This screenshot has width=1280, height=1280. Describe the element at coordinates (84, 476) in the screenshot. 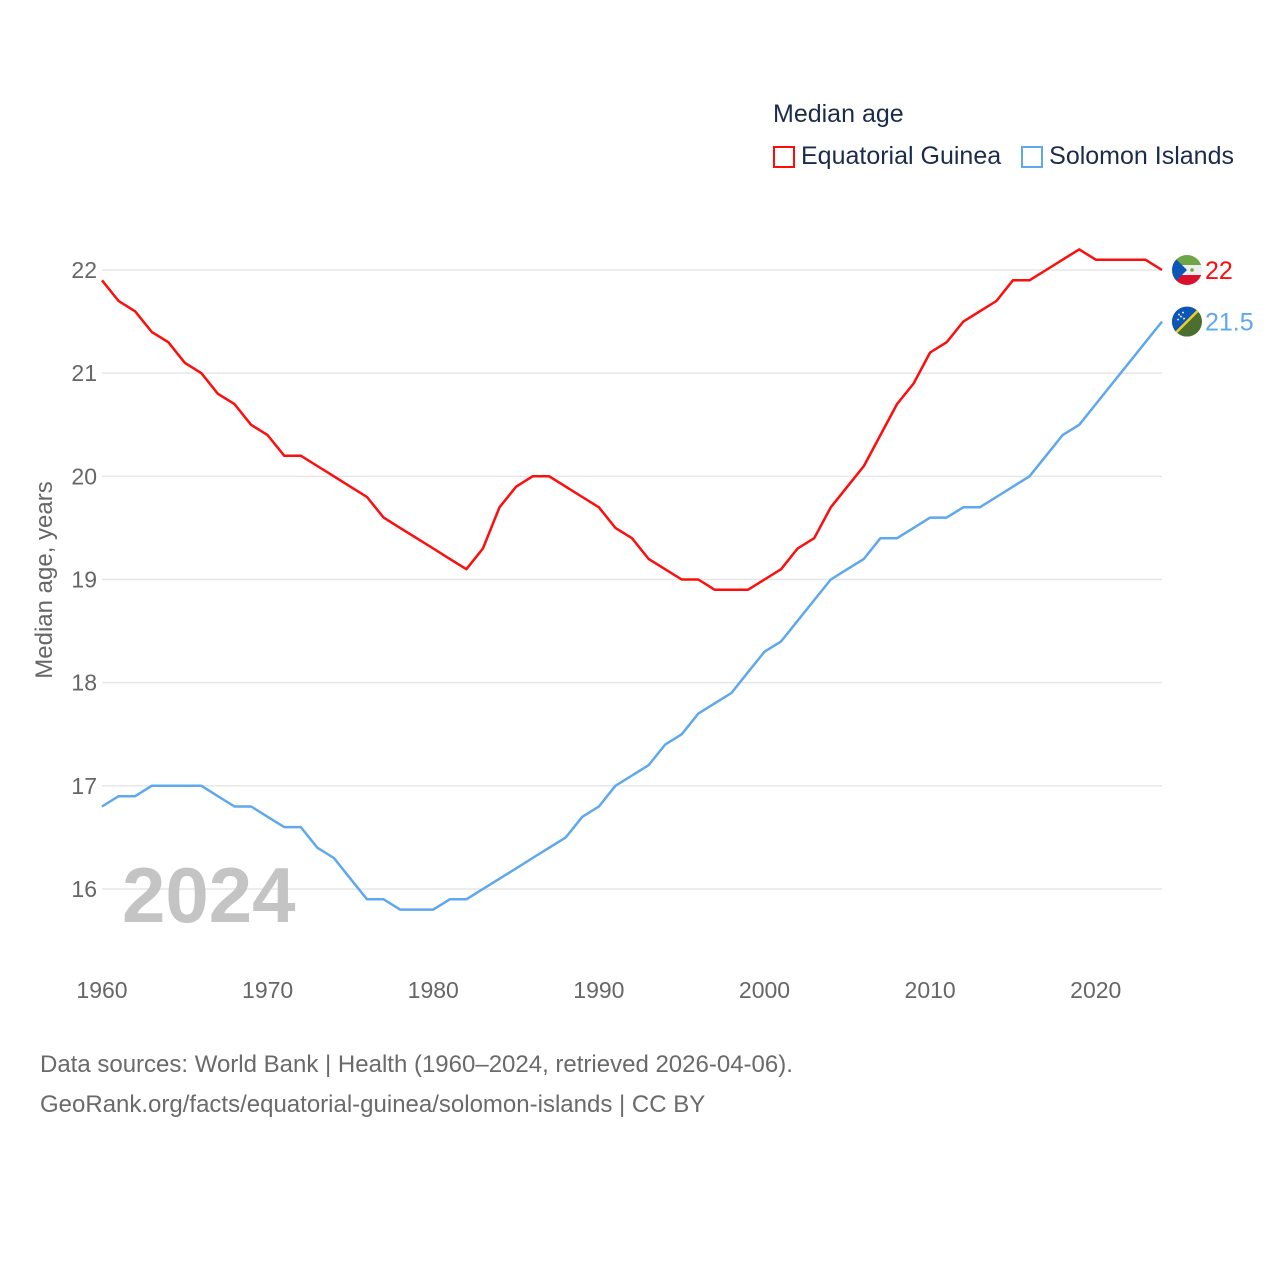

I see `y-tick-label: 20` at that location.